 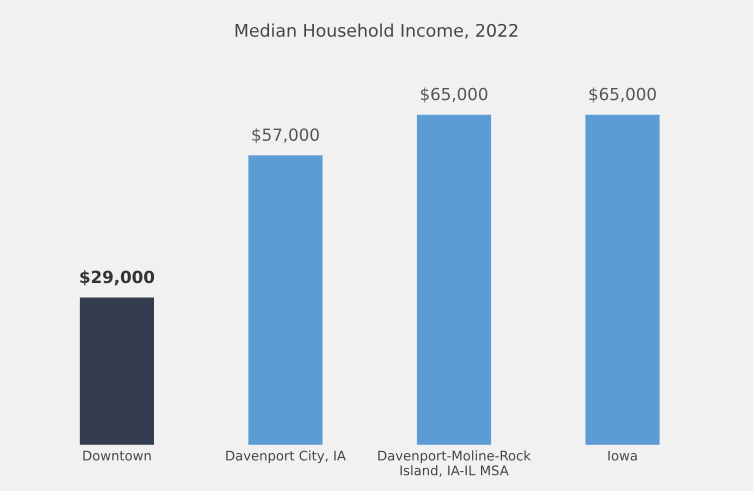 What do you see at coordinates (286, 457) in the screenshot?
I see `x-tick-label: Davenport City, IA` at bounding box center [286, 457].